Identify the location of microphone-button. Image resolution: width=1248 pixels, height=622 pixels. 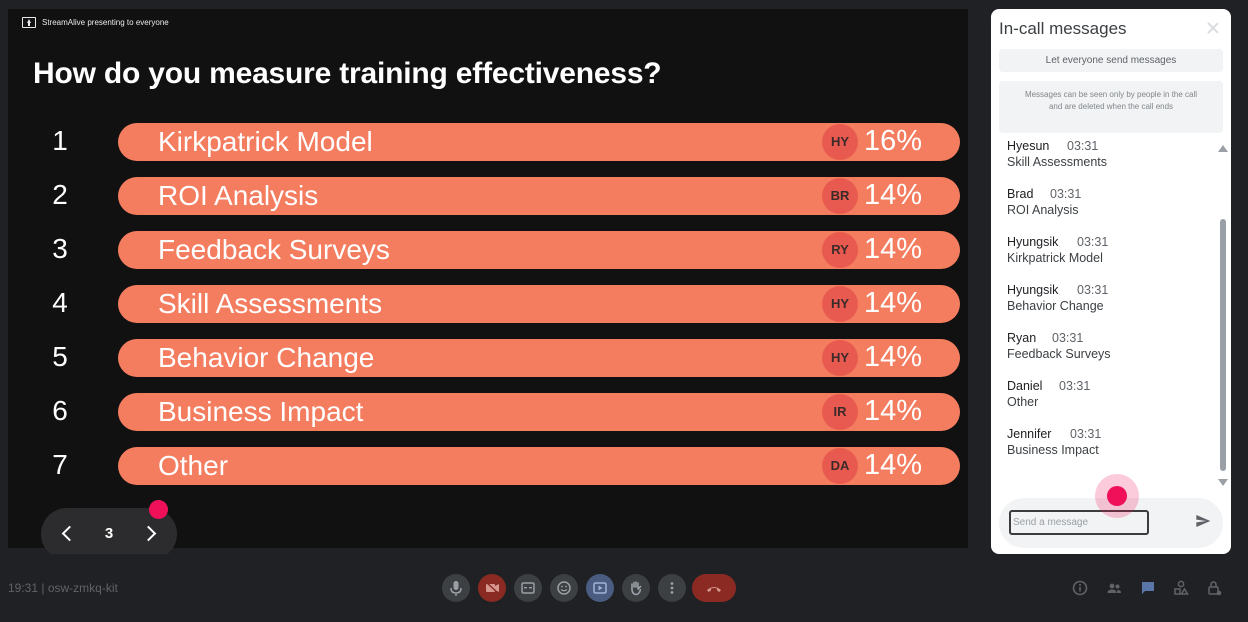
(456, 588).